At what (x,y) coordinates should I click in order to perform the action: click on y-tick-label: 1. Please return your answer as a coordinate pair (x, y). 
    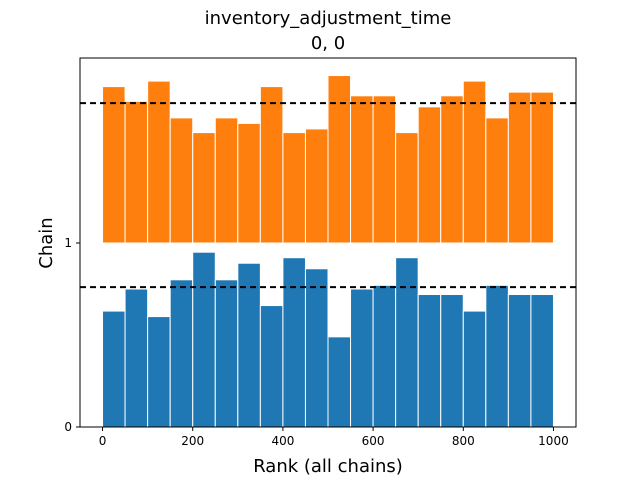
    Looking at the image, I should click on (68, 243).